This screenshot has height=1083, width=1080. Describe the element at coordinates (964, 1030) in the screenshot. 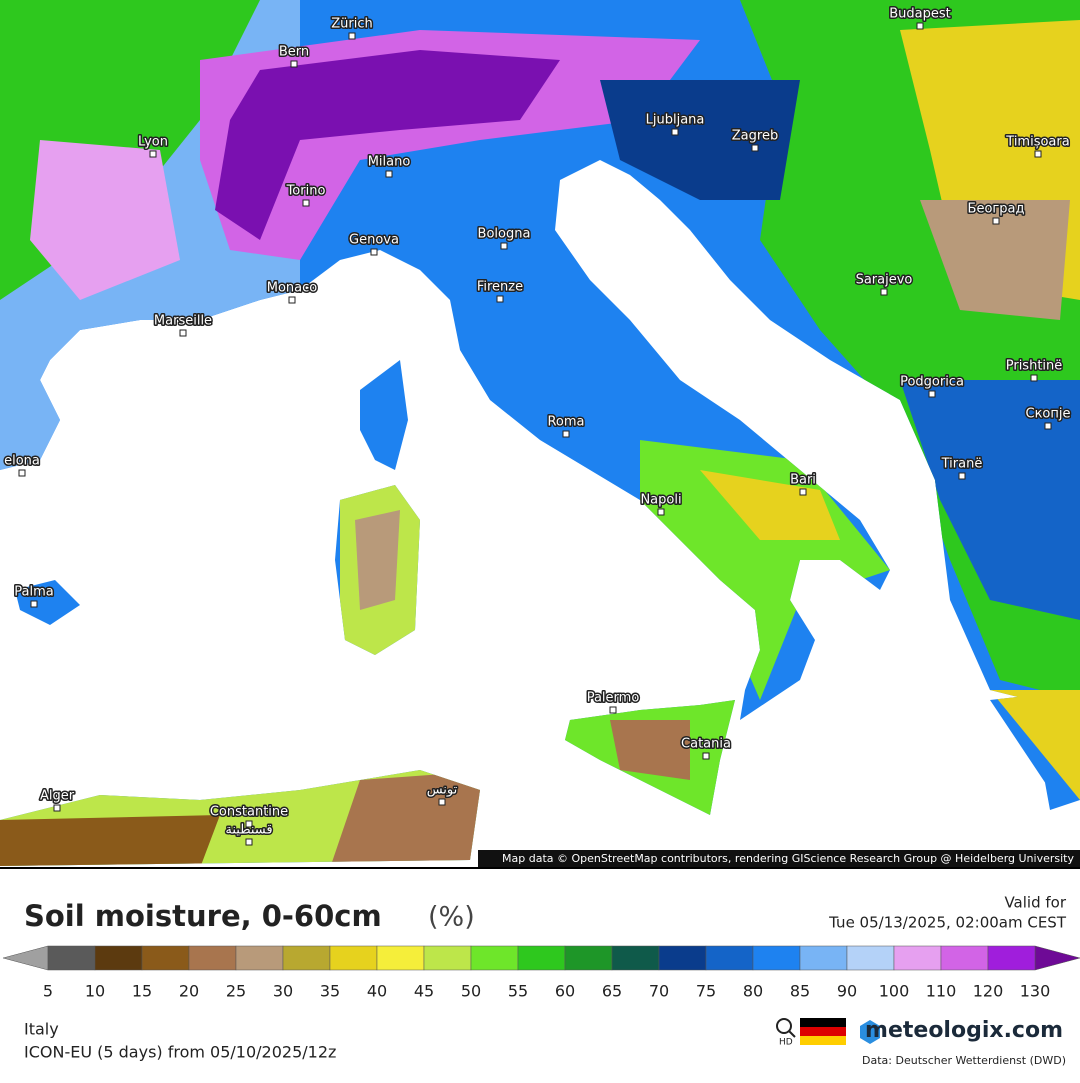

I see `brand: meteologix.com` at that location.